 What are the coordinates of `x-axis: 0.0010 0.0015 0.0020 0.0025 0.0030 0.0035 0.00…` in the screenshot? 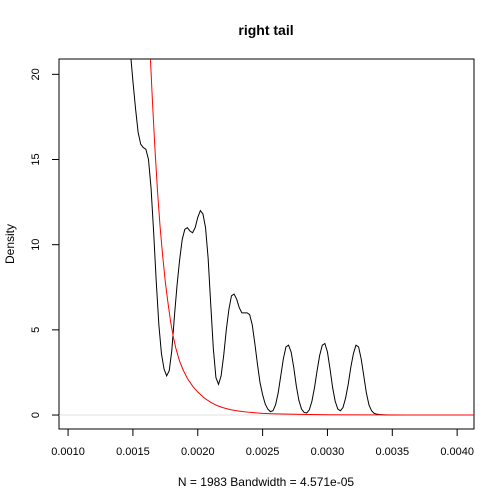 It's located at (262, 443).